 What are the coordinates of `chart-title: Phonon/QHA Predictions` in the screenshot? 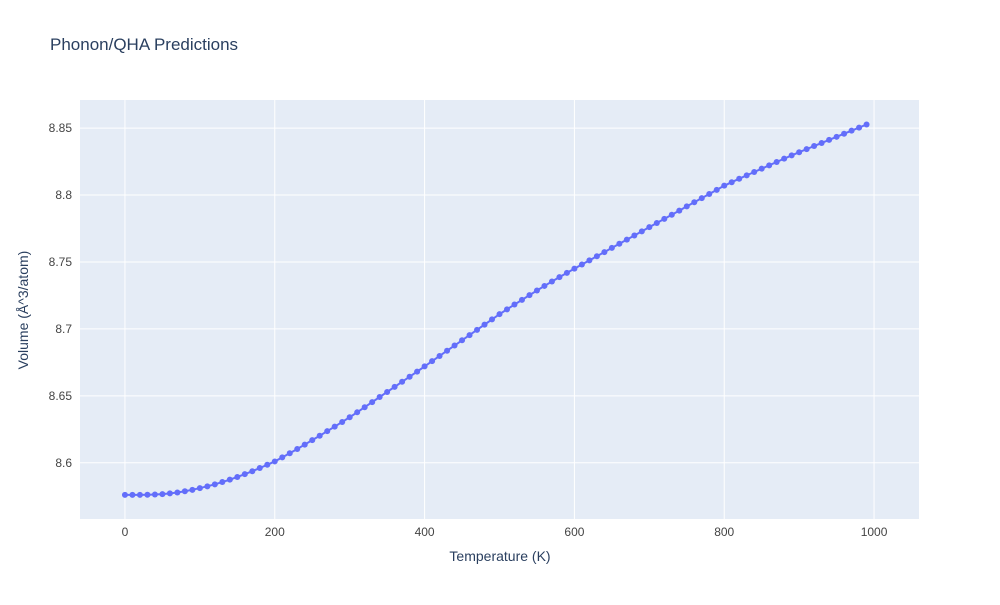 It's located at (144, 44).